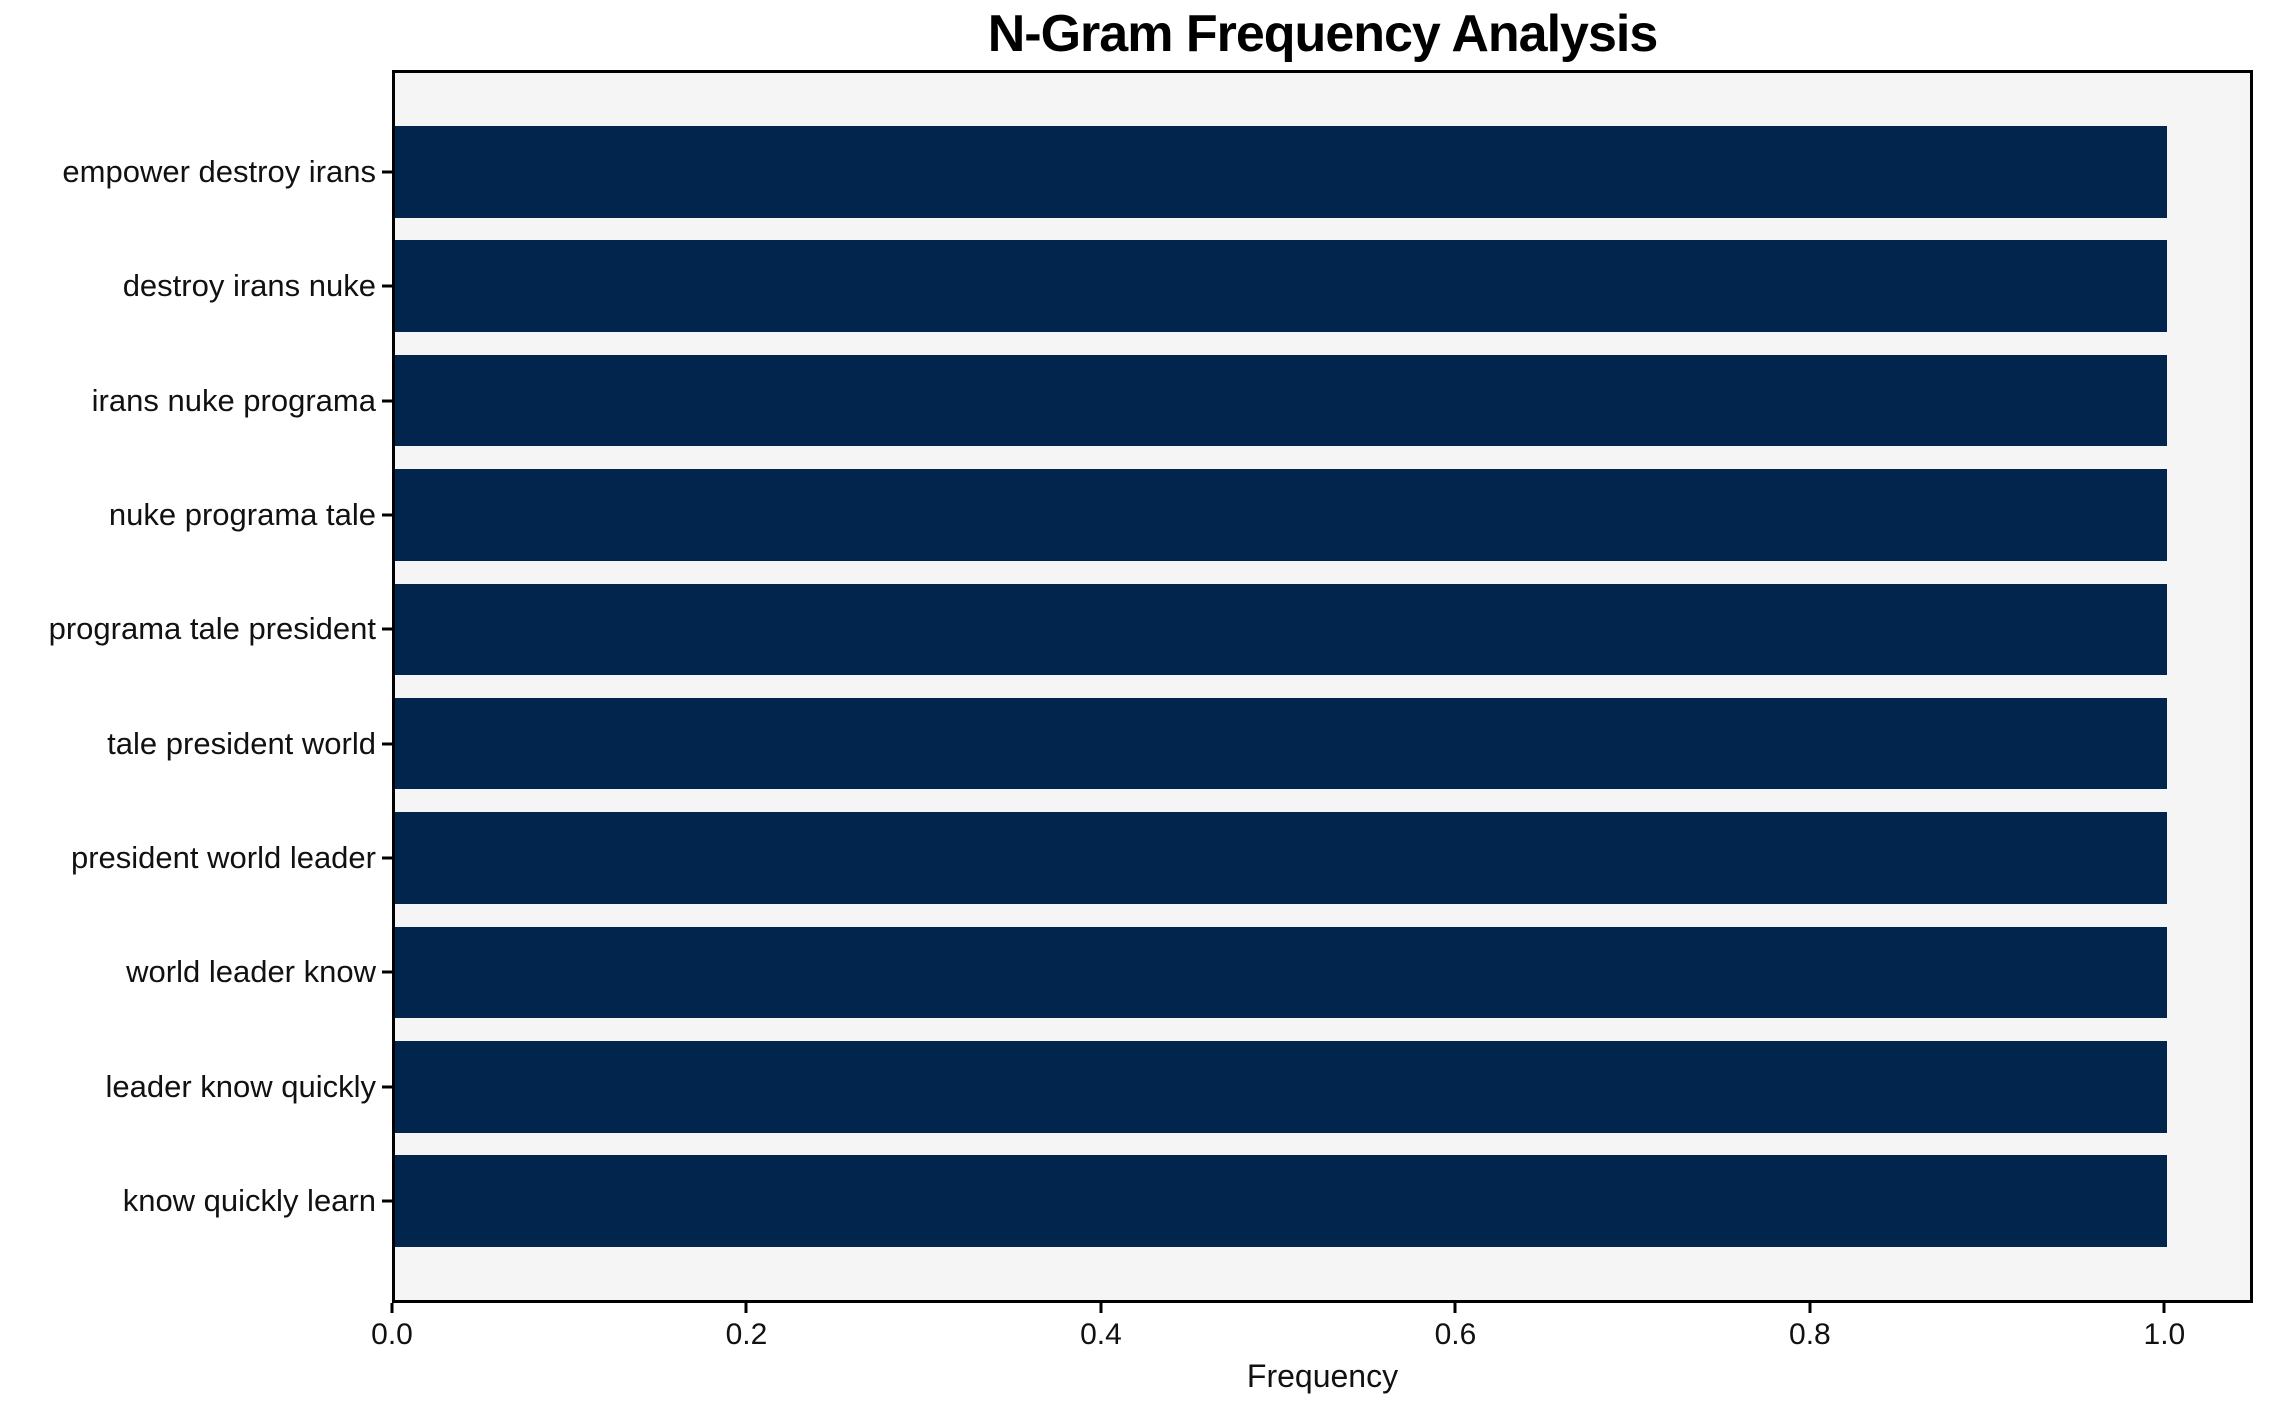  Describe the element at coordinates (219, 171) in the screenshot. I see `y-tick-label-0: empower destroy irans` at that location.